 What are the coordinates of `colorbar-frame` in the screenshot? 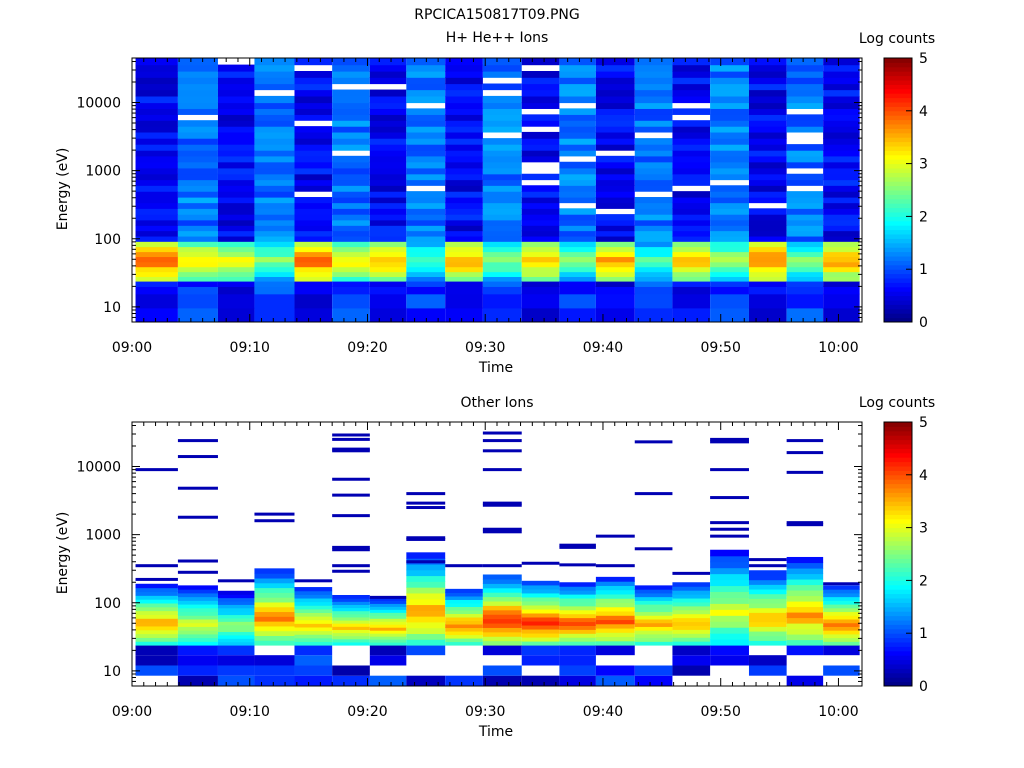 It's located at (898, 554).